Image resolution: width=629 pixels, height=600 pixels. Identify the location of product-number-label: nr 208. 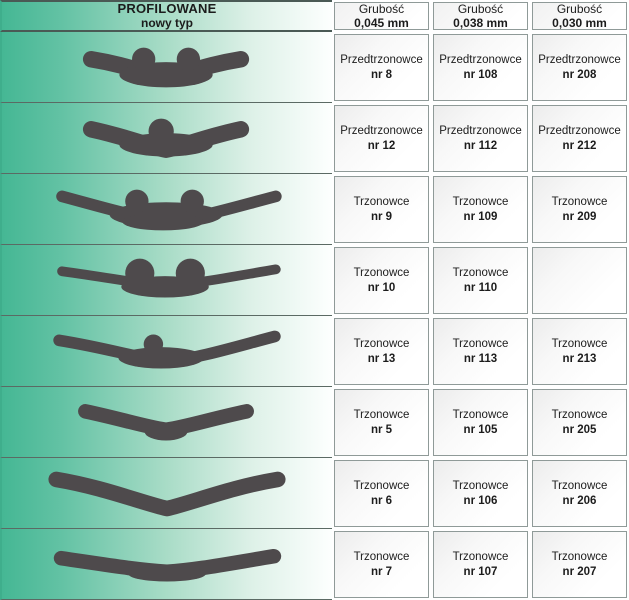
(579, 74).